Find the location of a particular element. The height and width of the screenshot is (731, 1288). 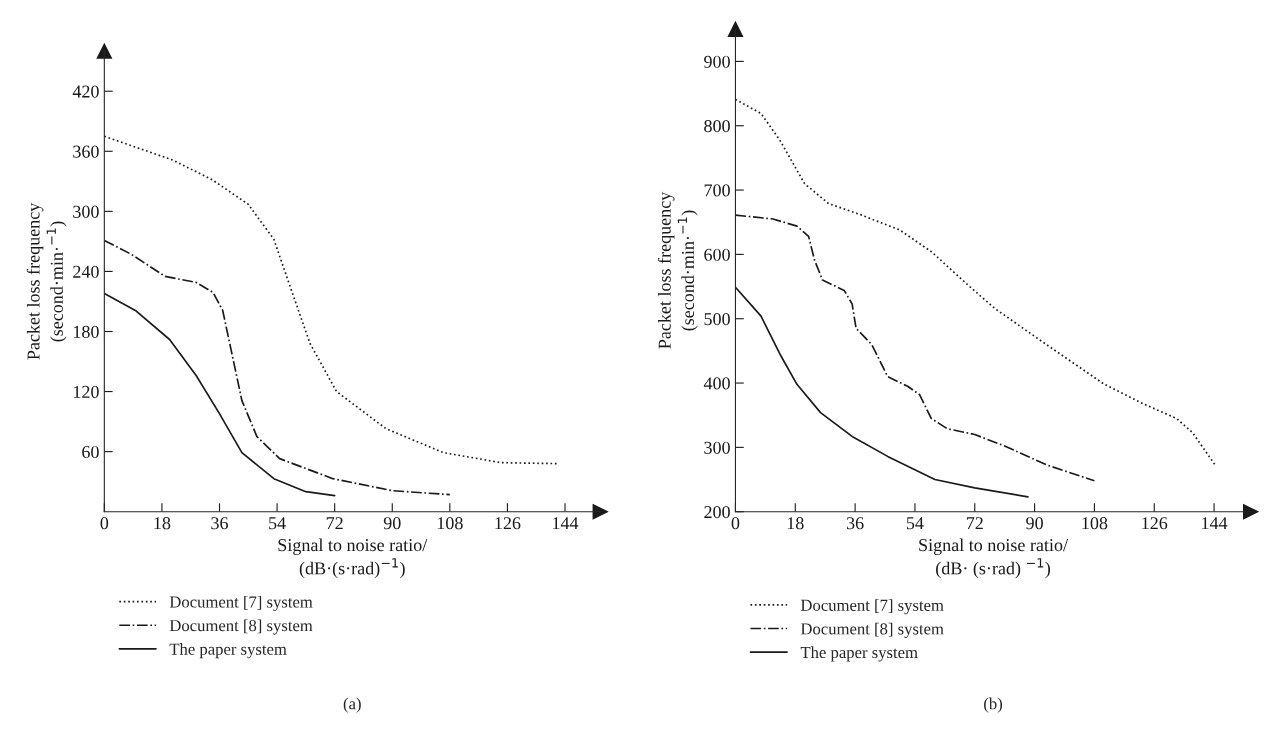

y-tick-label: 700 is located at coordinates (717, 190).